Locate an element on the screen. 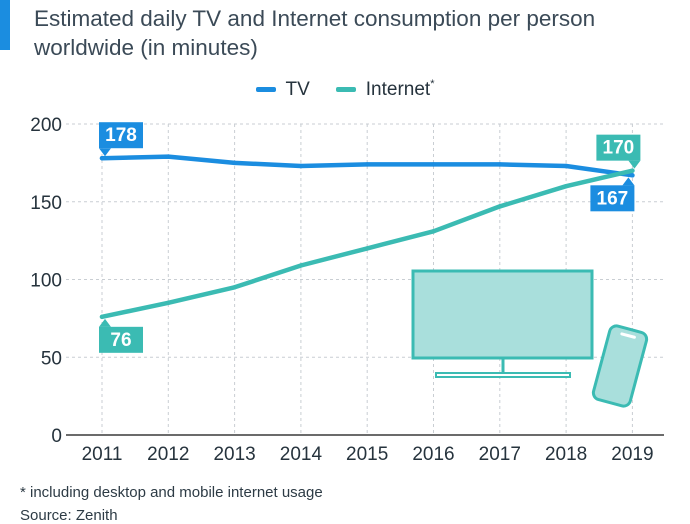 Image resolution: width=690 pixels, height=524 pixels. y-tick-label: 50 is located at coordinates (51, 358).